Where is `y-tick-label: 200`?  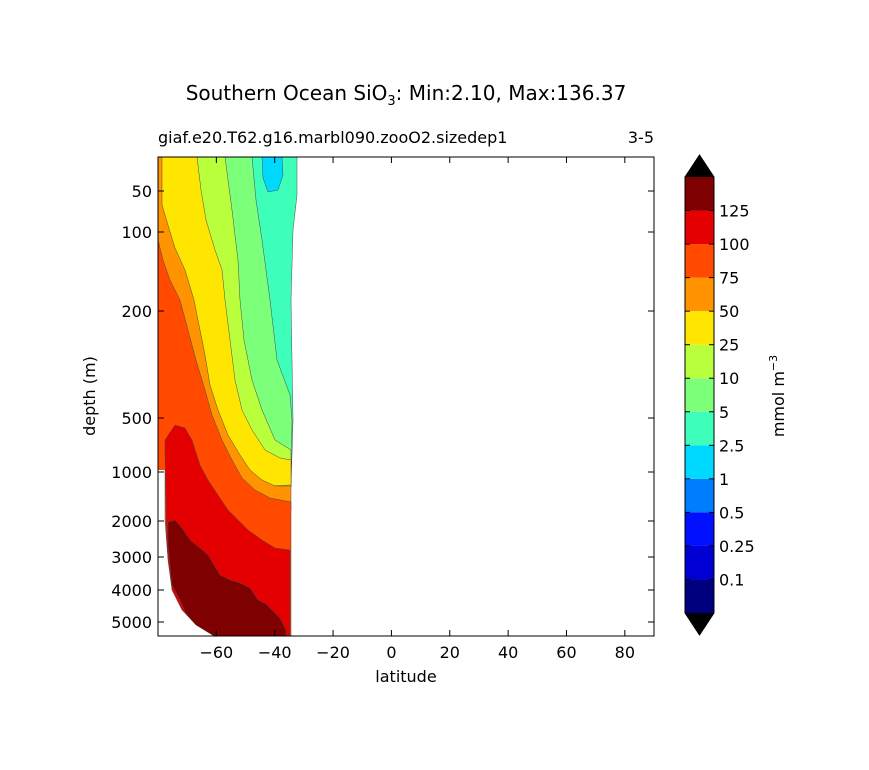
y-tick-label: 200 is located at coordinates (136, 311).